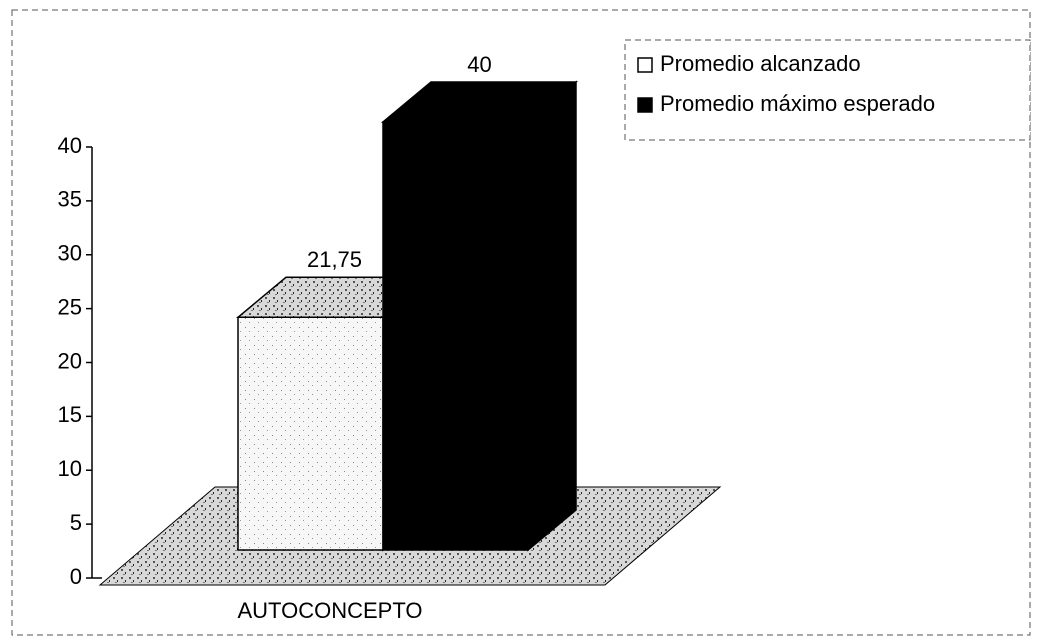 This screenshot has height=643, width=1040. What do you see at coordinates (70, 145) in the screenshot?
I see `y-tick-label: 40` at bounding box center [70, 145].